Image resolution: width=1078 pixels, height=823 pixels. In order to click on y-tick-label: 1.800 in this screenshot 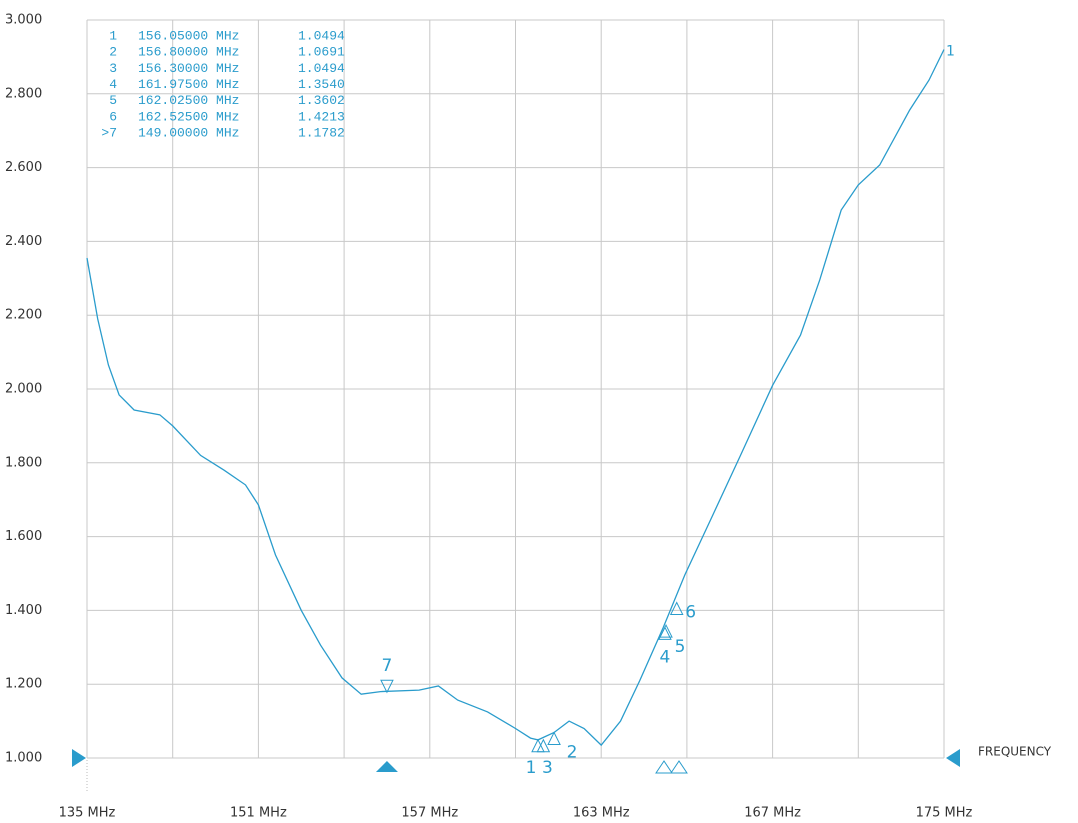, I will do `click(23, 462)`.